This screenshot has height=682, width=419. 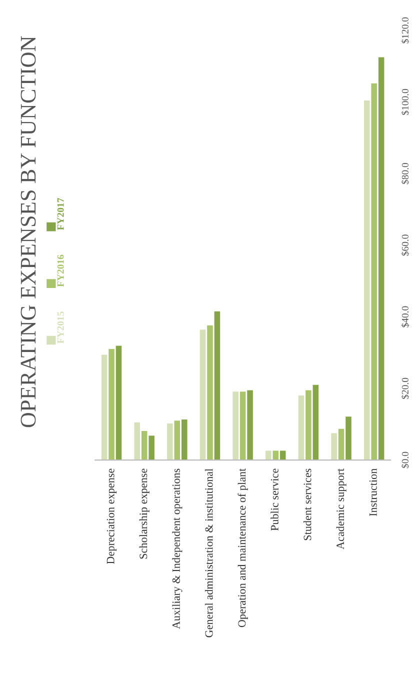 I want to click on y-tick-label: $0.0, so click(x=405, y=460).